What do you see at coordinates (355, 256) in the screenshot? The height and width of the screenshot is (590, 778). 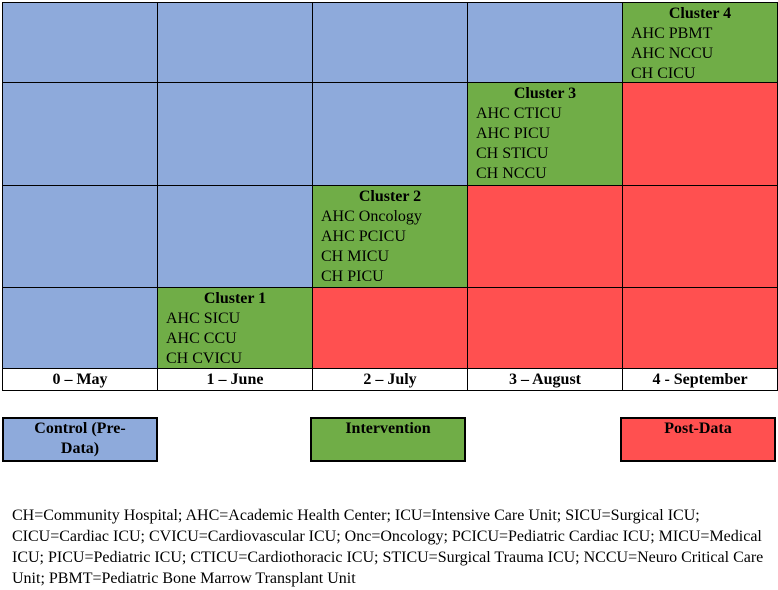 I see `unit-label: CH MICU` at bounding box center [355, 256].